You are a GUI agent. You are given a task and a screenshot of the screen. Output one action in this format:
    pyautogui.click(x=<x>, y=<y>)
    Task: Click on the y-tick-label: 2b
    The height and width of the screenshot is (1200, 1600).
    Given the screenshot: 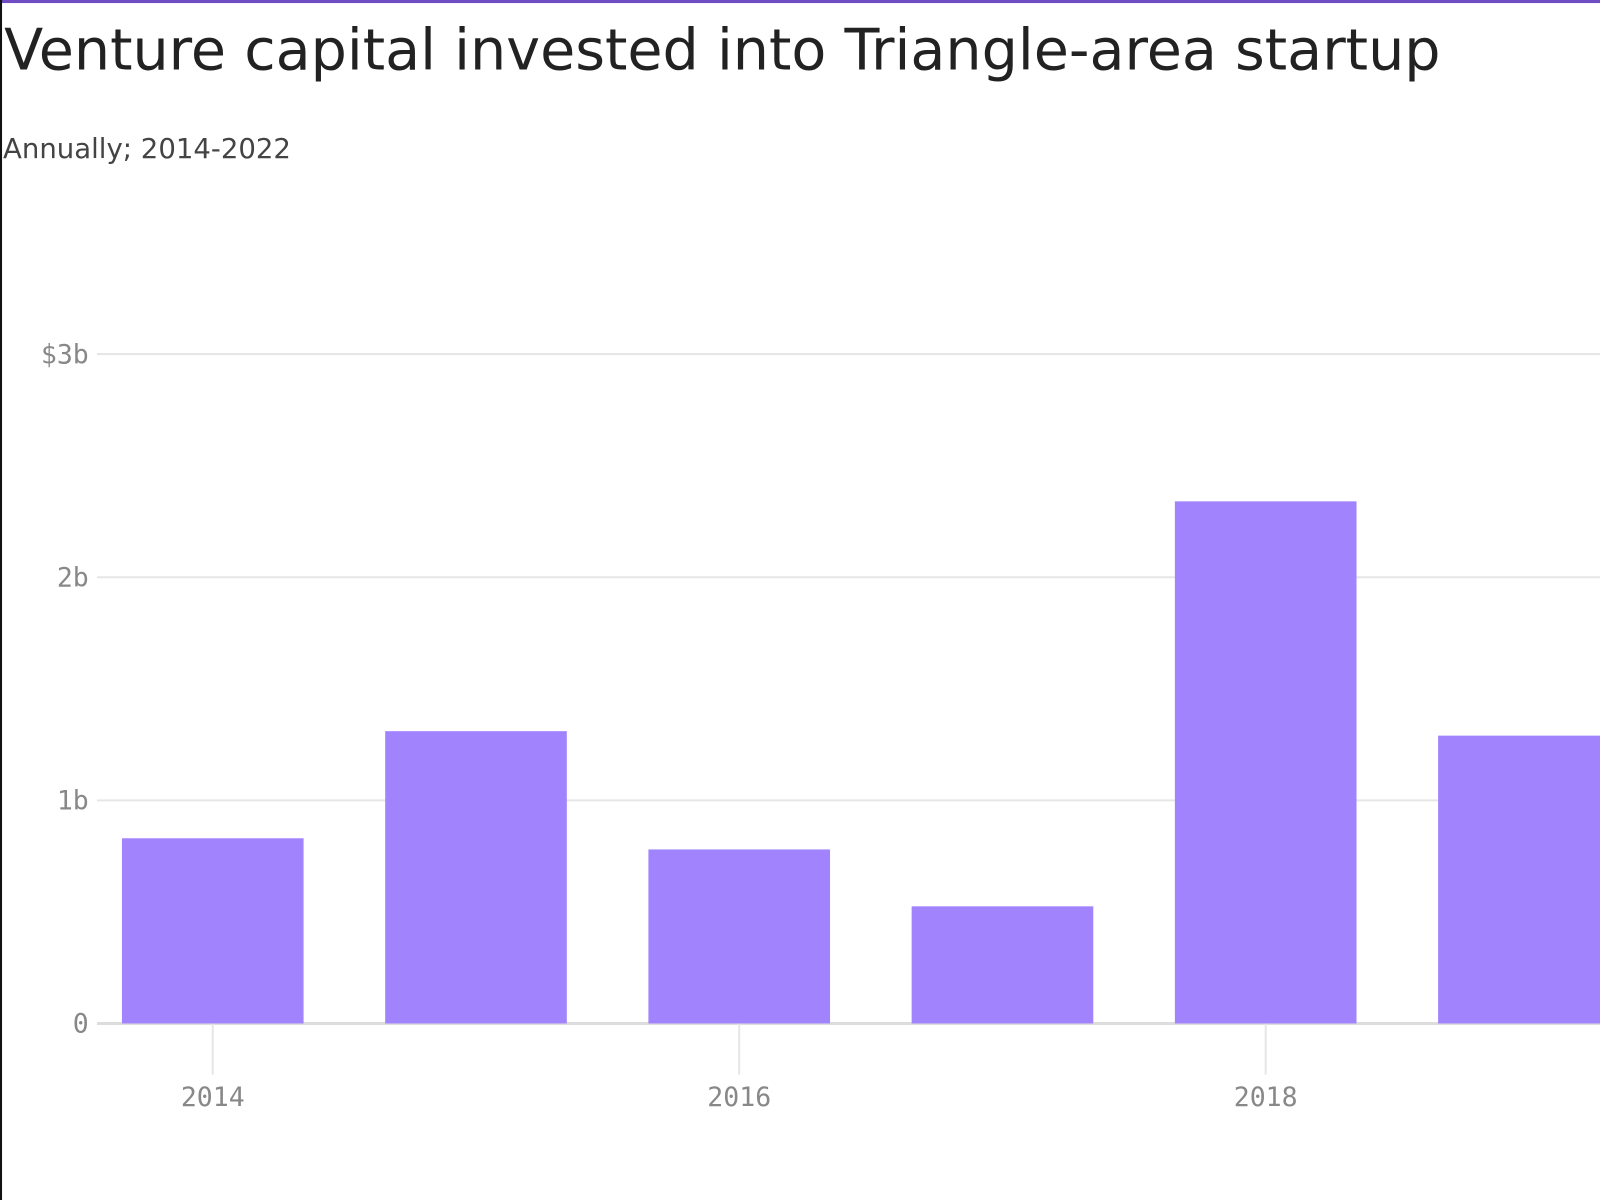 What is the action you would take?
    pyautogui.click(x=73, y=577)
    